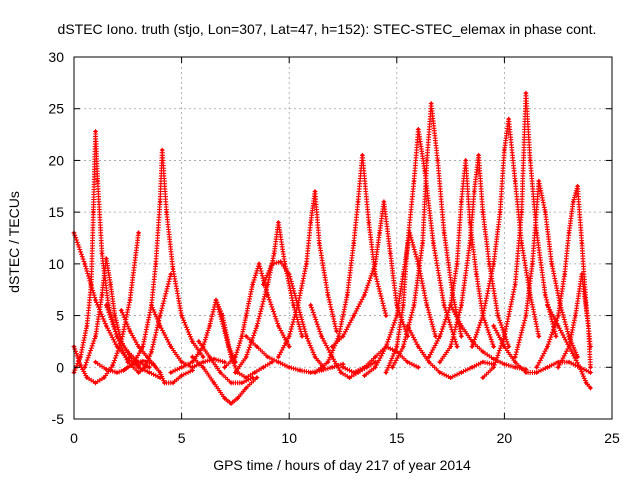 The image size is (640, 480). I want to click on x-tick-label: 10, so click(289, 438).